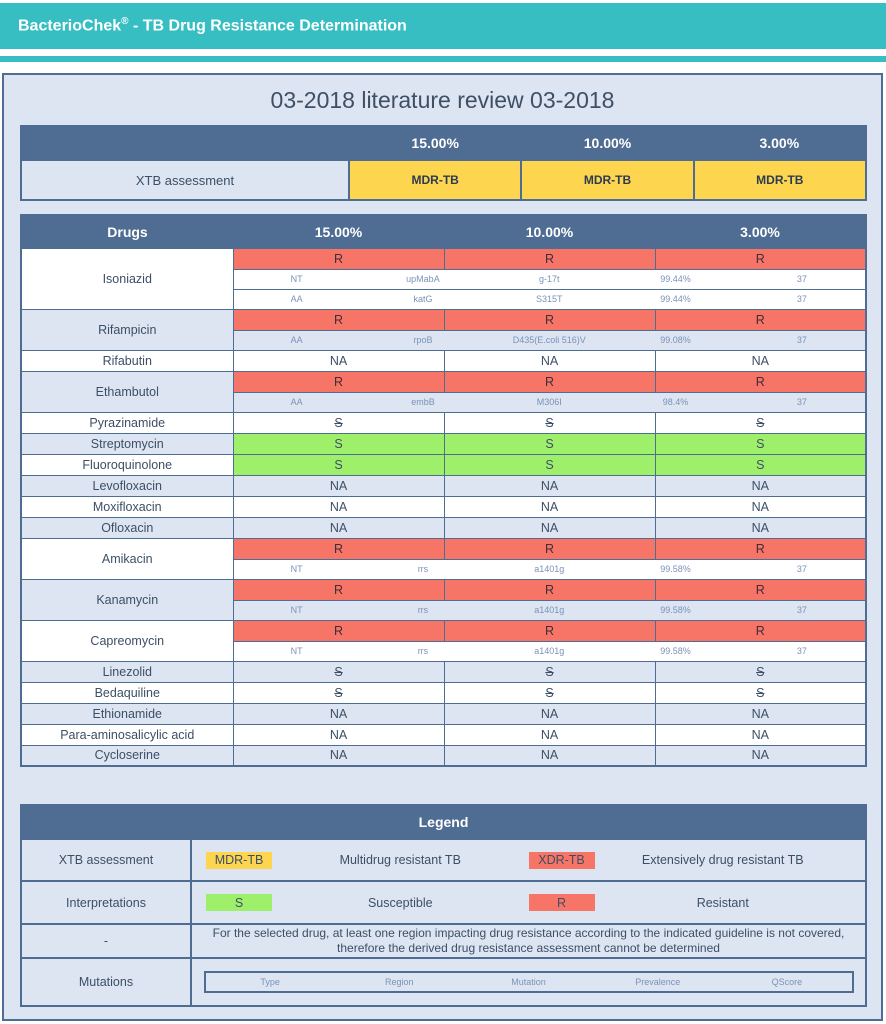 The width and height of the screenshot is (886, 1024). What do you see at coordinates (423, 299) in the screenshot?
I see `mutation-region: katG` at bounding box center [423, 299].